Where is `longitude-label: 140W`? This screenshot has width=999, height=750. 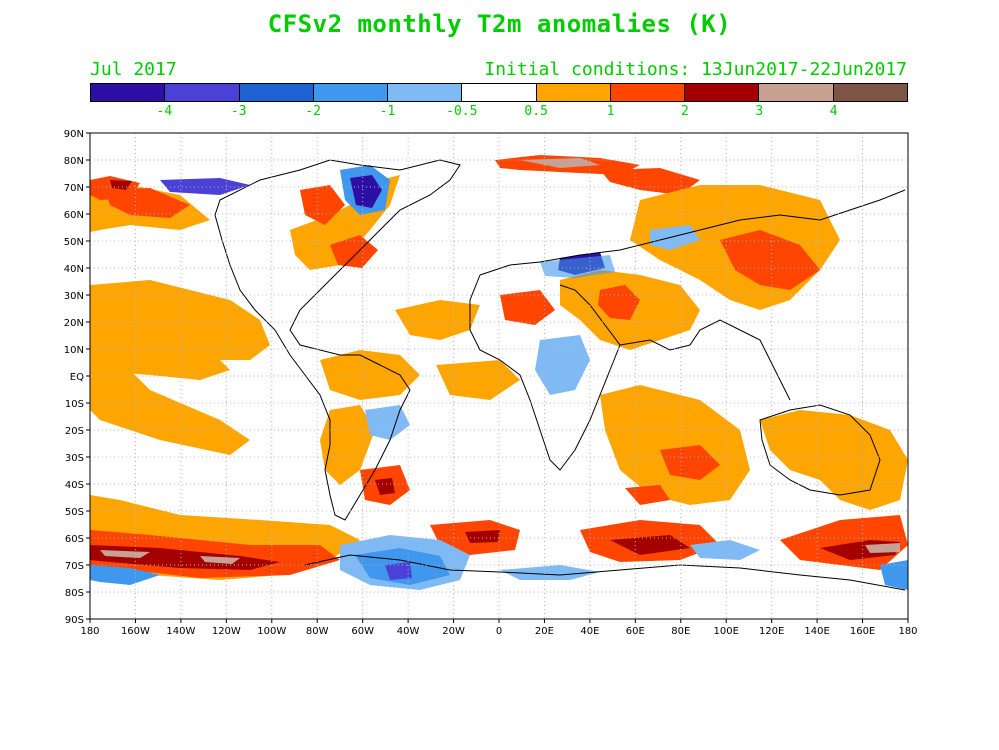
longitude-label: 140W is located at coordinates (180, 631).